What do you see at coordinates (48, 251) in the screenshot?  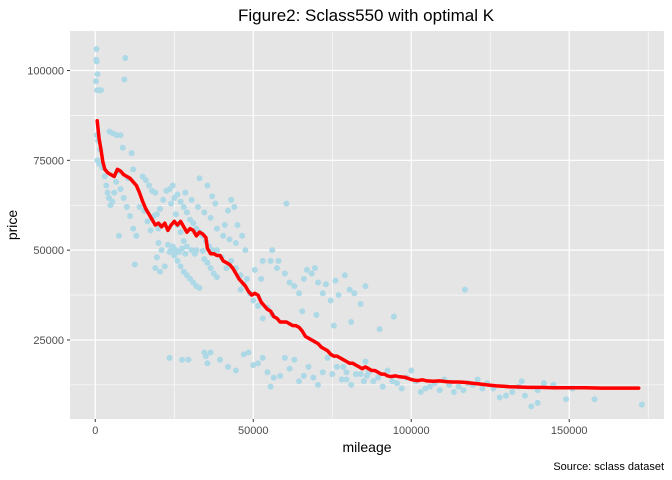 I see `y-tick-label: 50000` at bounding box center [48, 251].